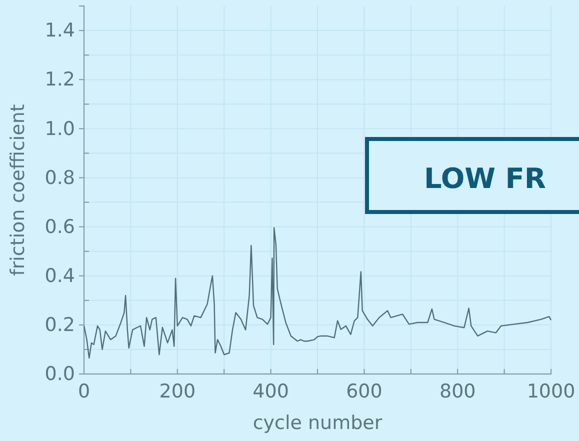 The image size is (579, 441). I want to click on x-tick-label: 1000, so click(551, 391).